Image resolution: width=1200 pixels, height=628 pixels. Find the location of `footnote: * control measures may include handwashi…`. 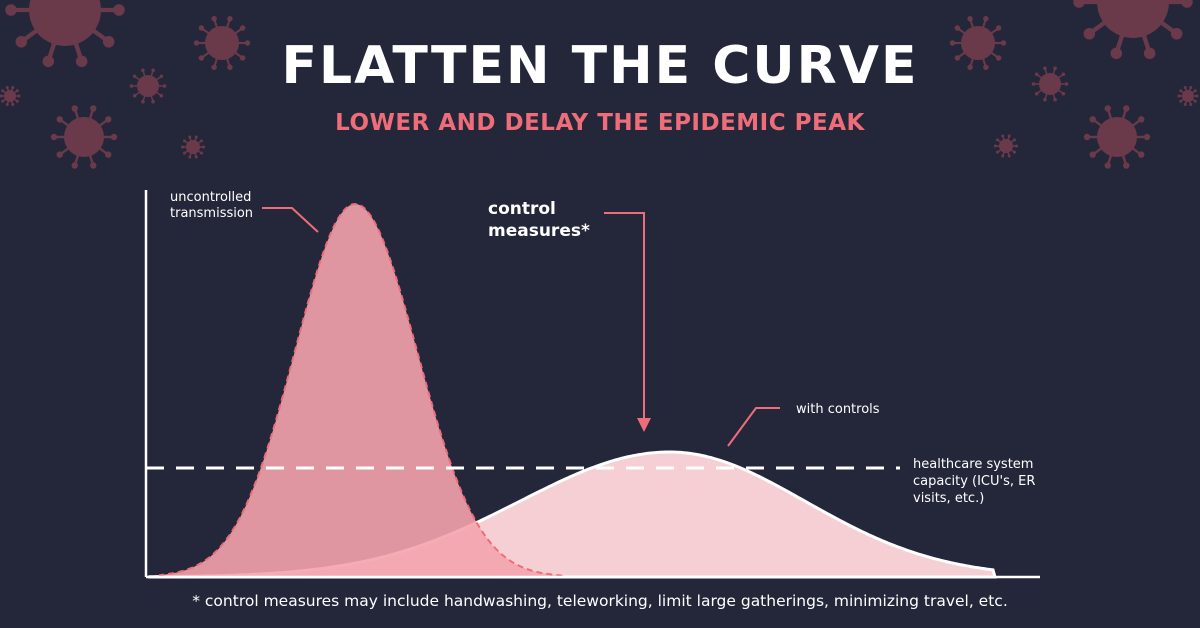

footnote: * control measures may include handwashi… is located at coordinates (600, 601).